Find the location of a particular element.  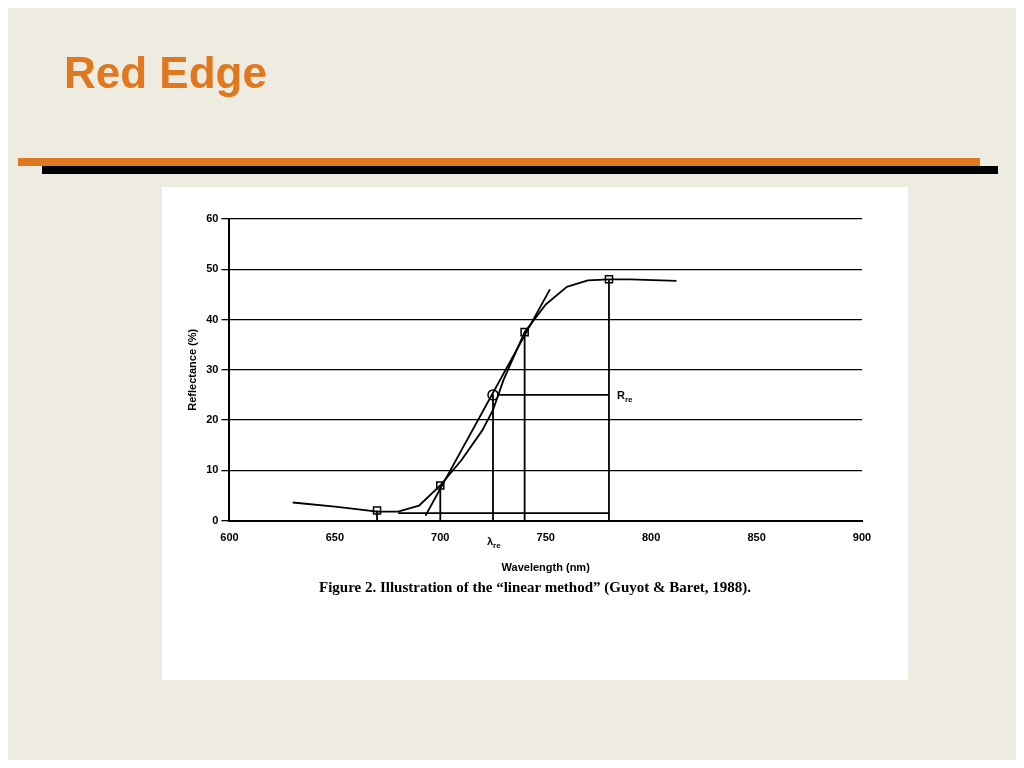

y-tick-label: 30 is located at coordinates (212, 368).